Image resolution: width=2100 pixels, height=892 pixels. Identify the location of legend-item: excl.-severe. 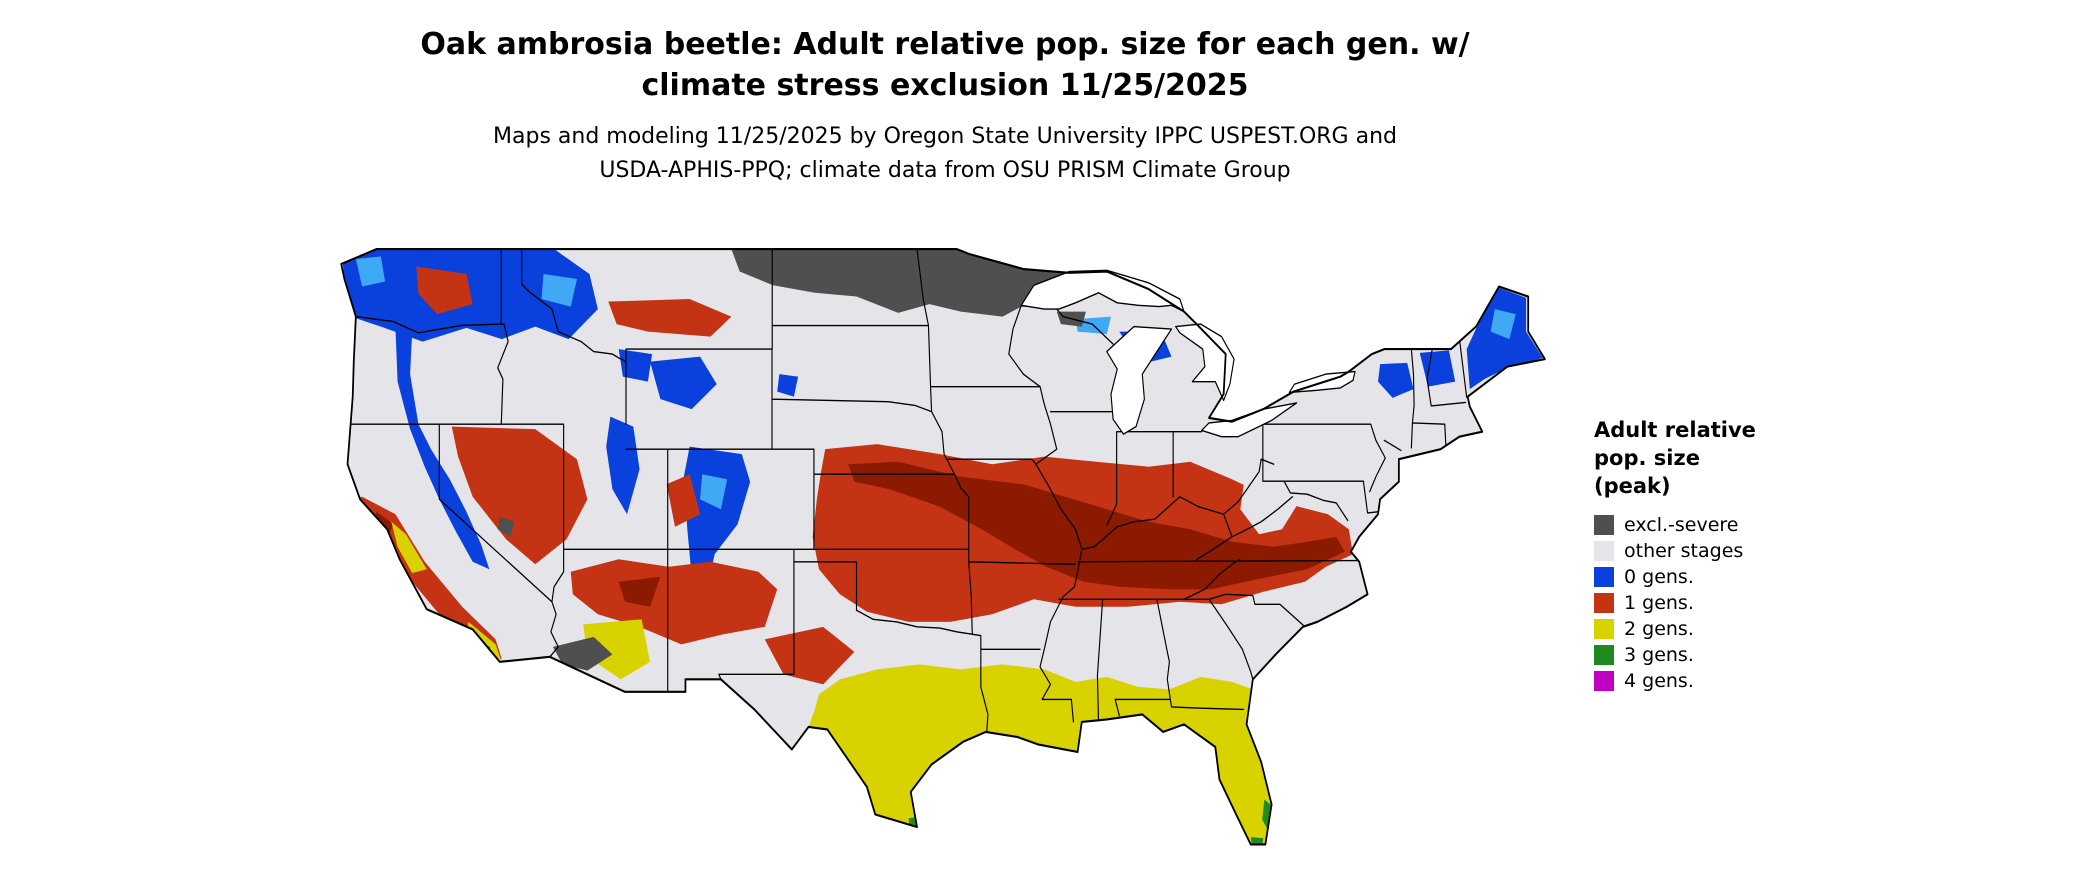
(1759, 525).